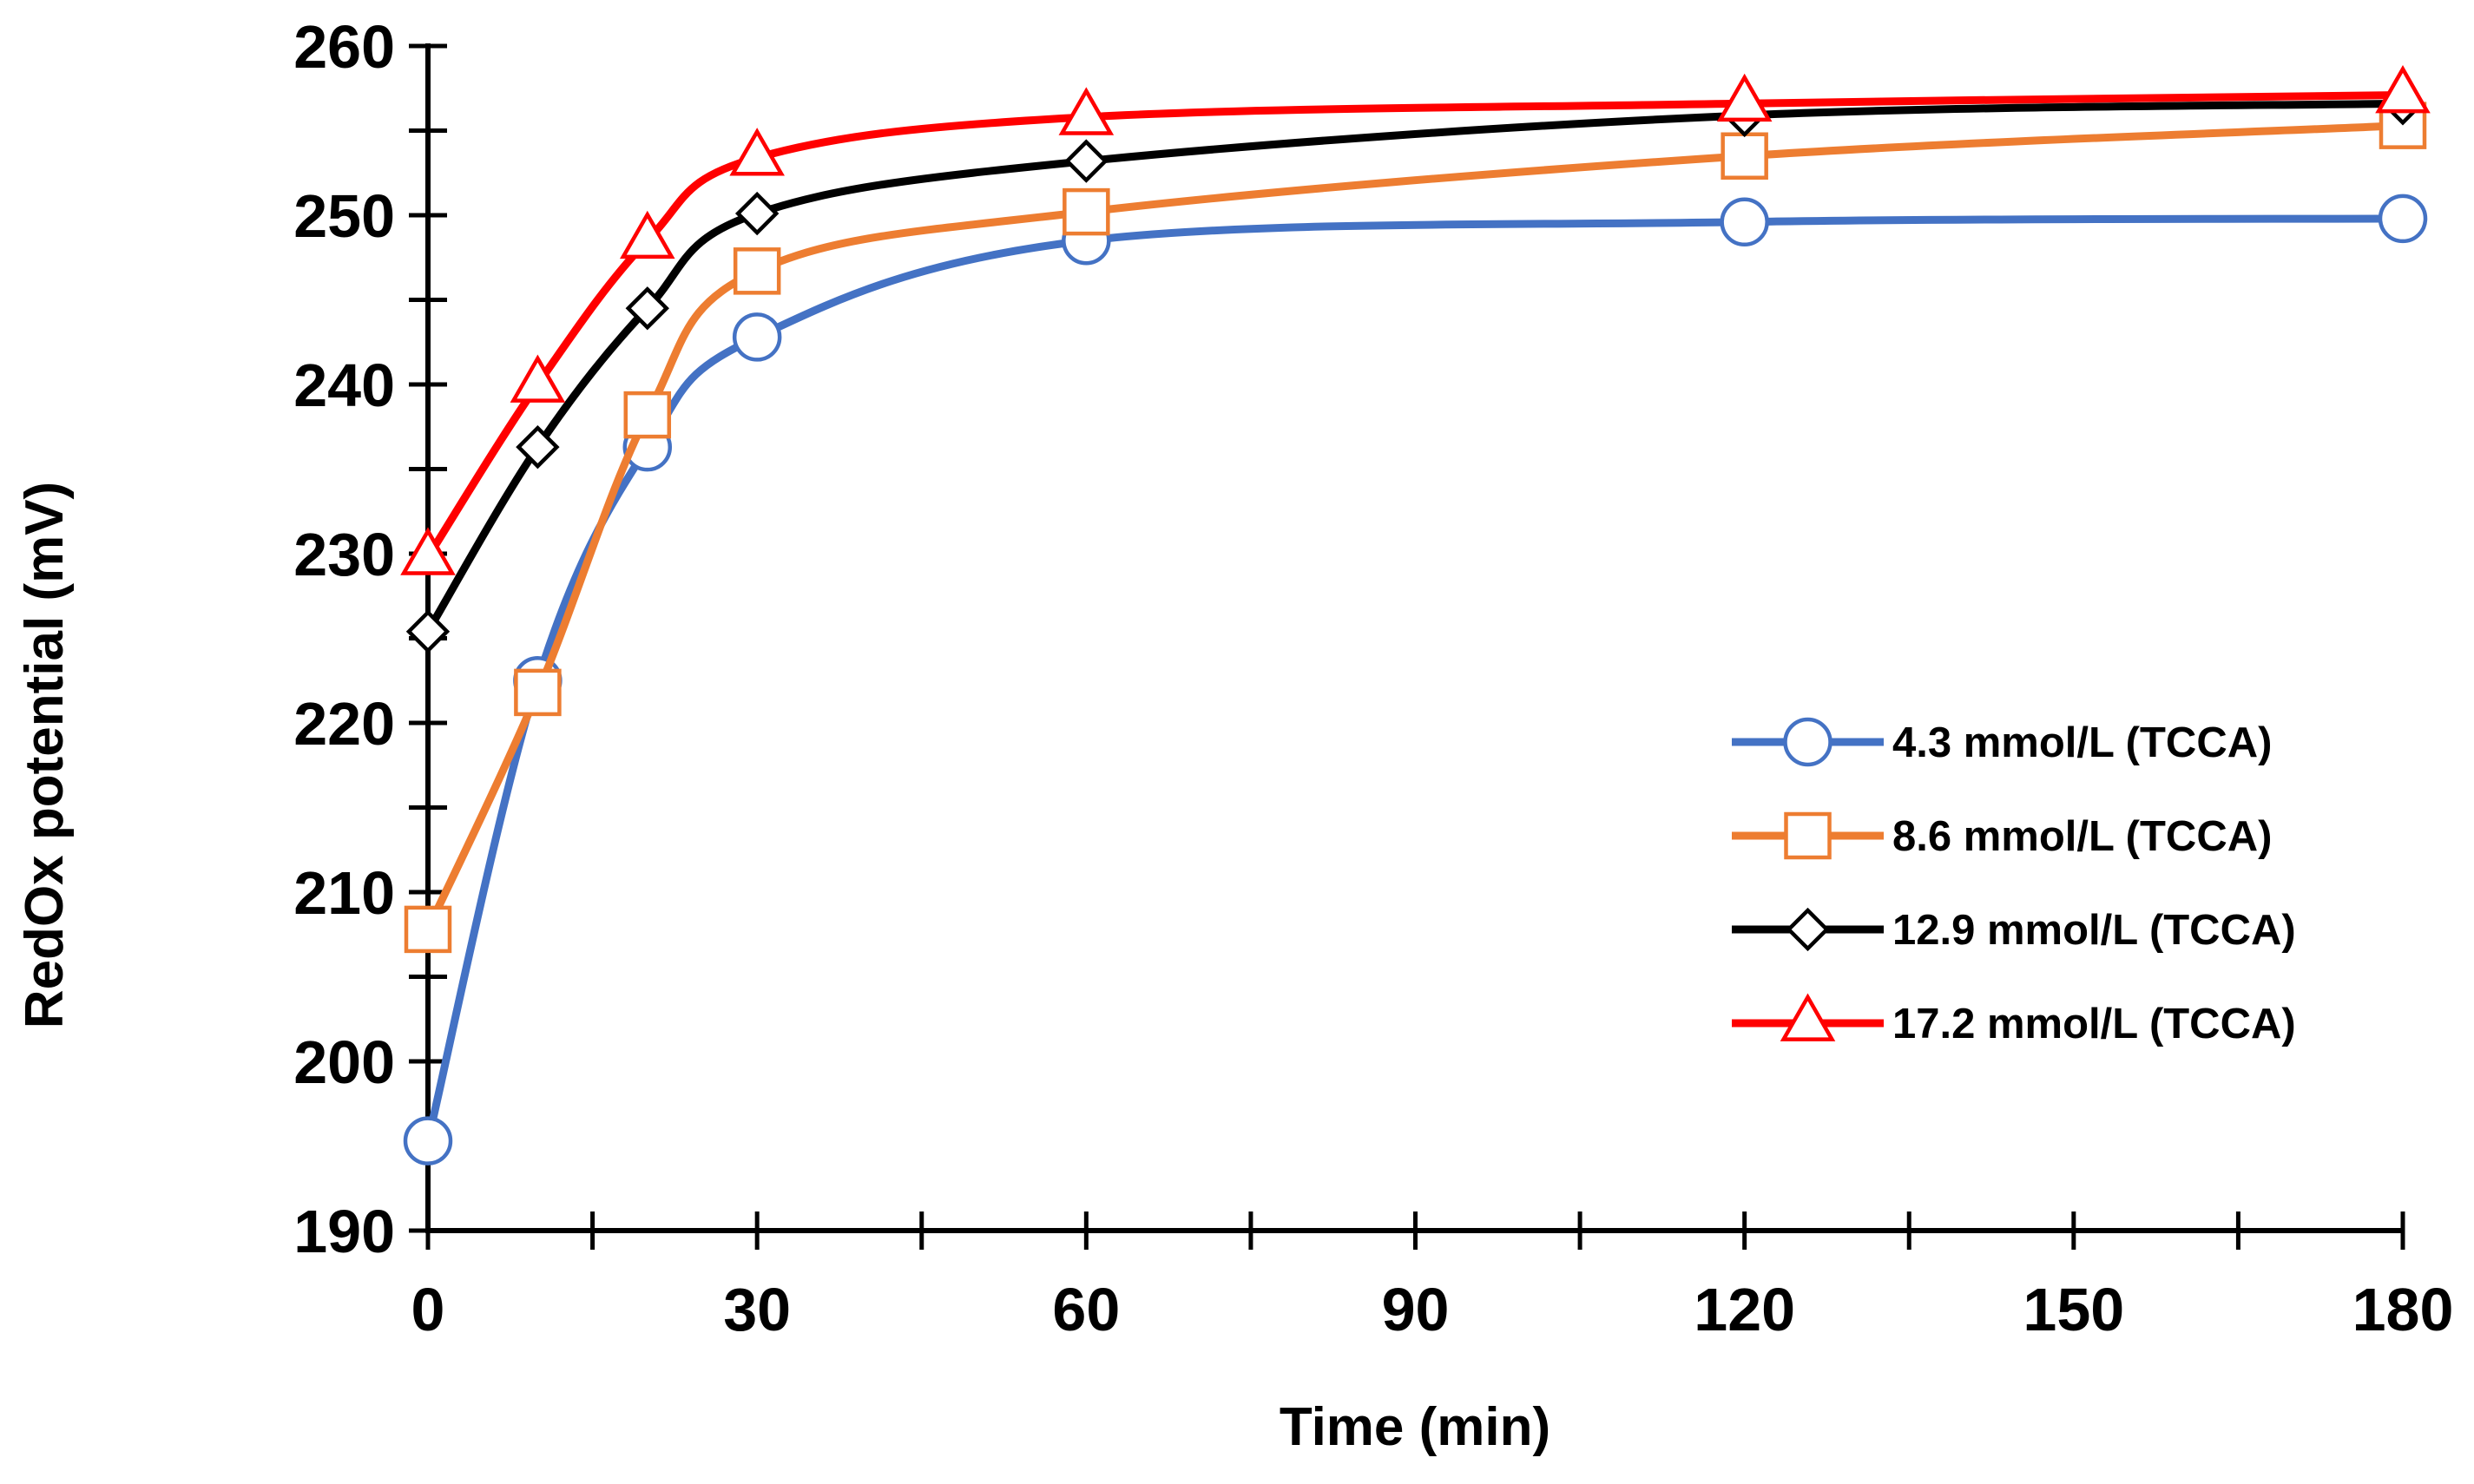 The image size is (2474, 1484). What do you see at coordinates (344, 724) in the screenshot?
I see `y-tick-label: 220` at bounding box center [344, 724].